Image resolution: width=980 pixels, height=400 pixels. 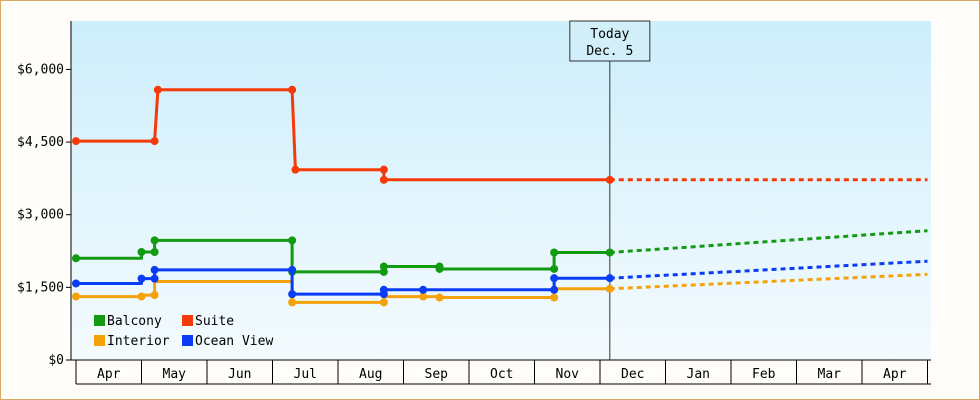 I want to click on legend-label-interior: Interior, so click(x=138, y=341).